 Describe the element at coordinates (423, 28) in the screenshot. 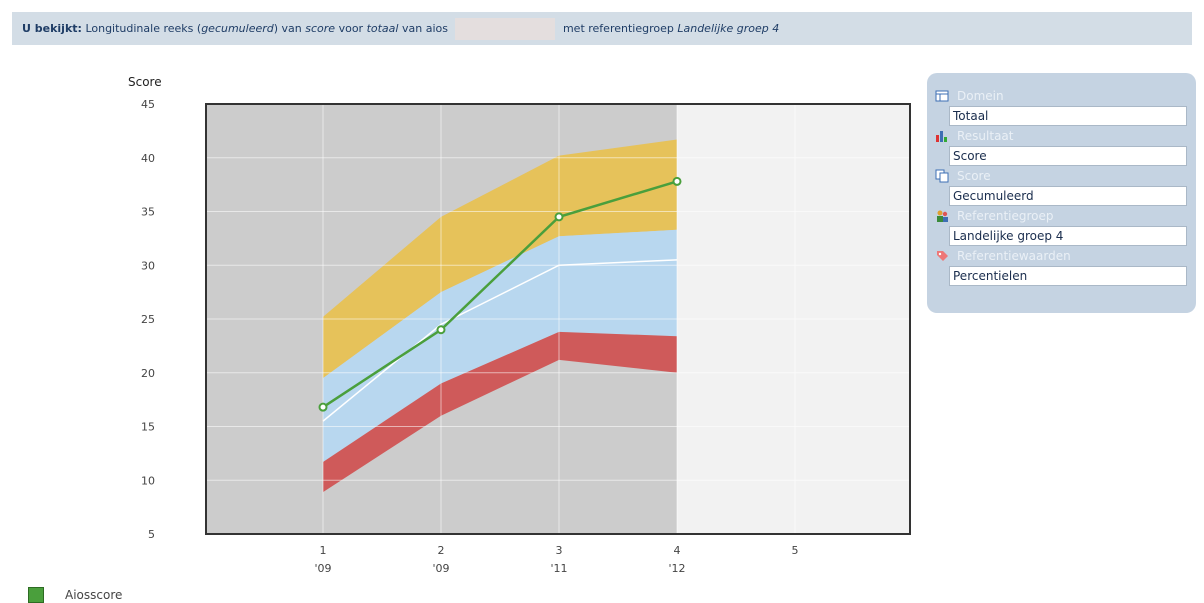

I see `view-text-7: van aios` at that location.